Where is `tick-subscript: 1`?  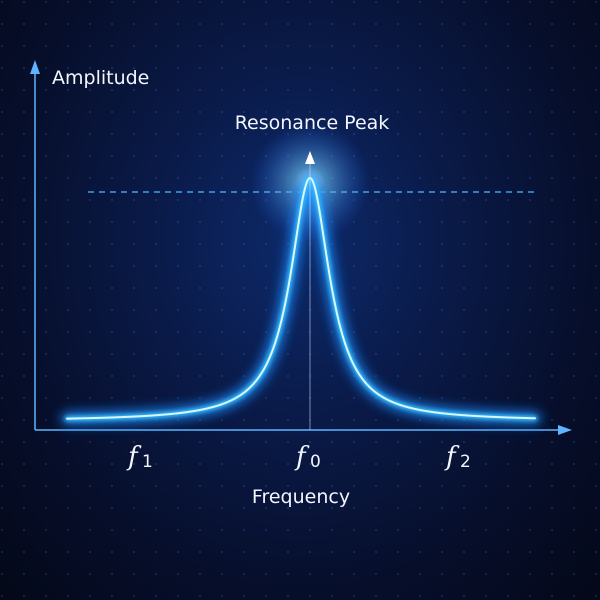 tick-subscript: 1 is located at coordinates (147, 462).